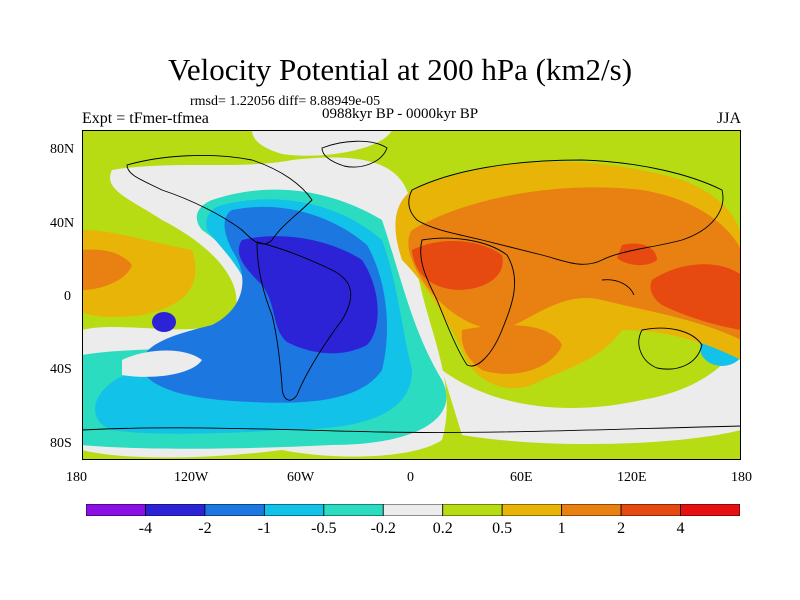 This screenshot has width=800, height=600. I want to click on colorbar-label: 0.5, so click(502, 528).